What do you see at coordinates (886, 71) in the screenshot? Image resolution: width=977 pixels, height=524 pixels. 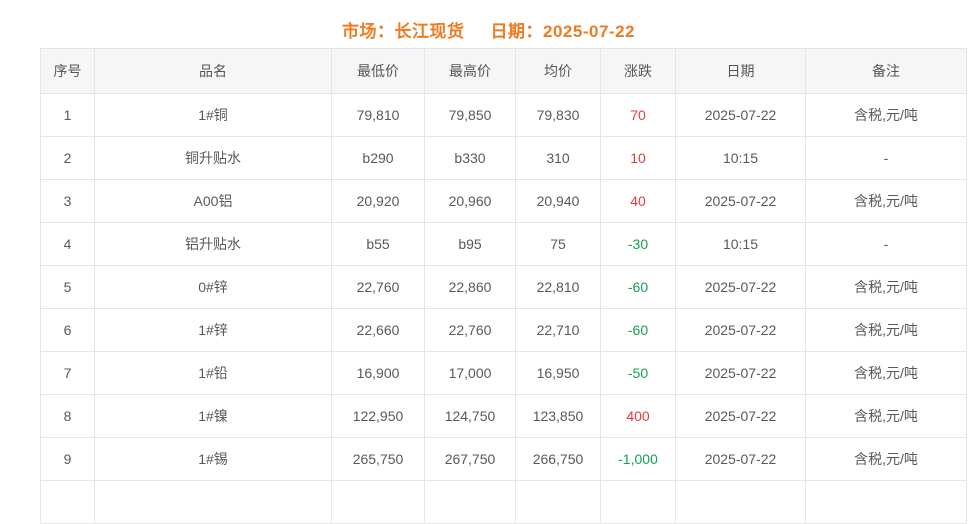 I see `col-header-note: 备注` at bounding box center [886, 71].